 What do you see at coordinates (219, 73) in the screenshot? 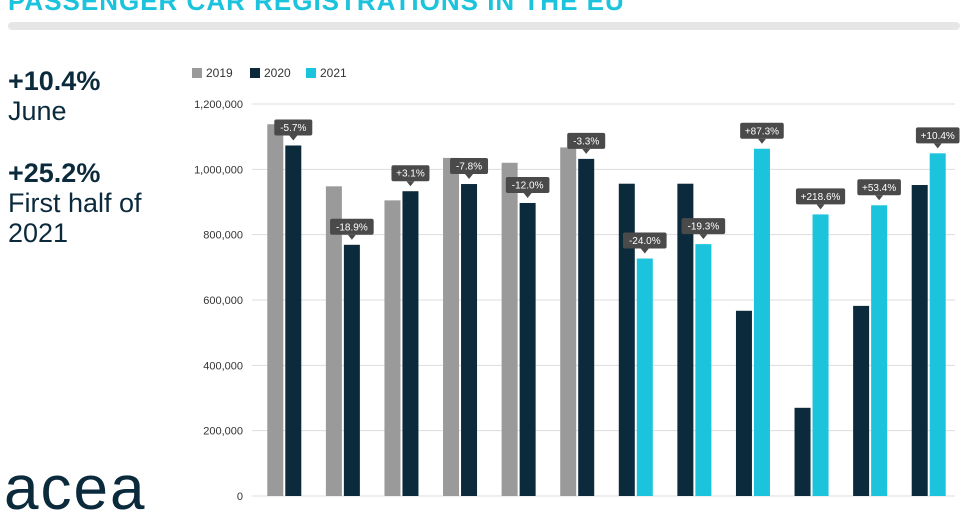
I see `legend-label-2019: 2019` at bounding box center [219, 73].